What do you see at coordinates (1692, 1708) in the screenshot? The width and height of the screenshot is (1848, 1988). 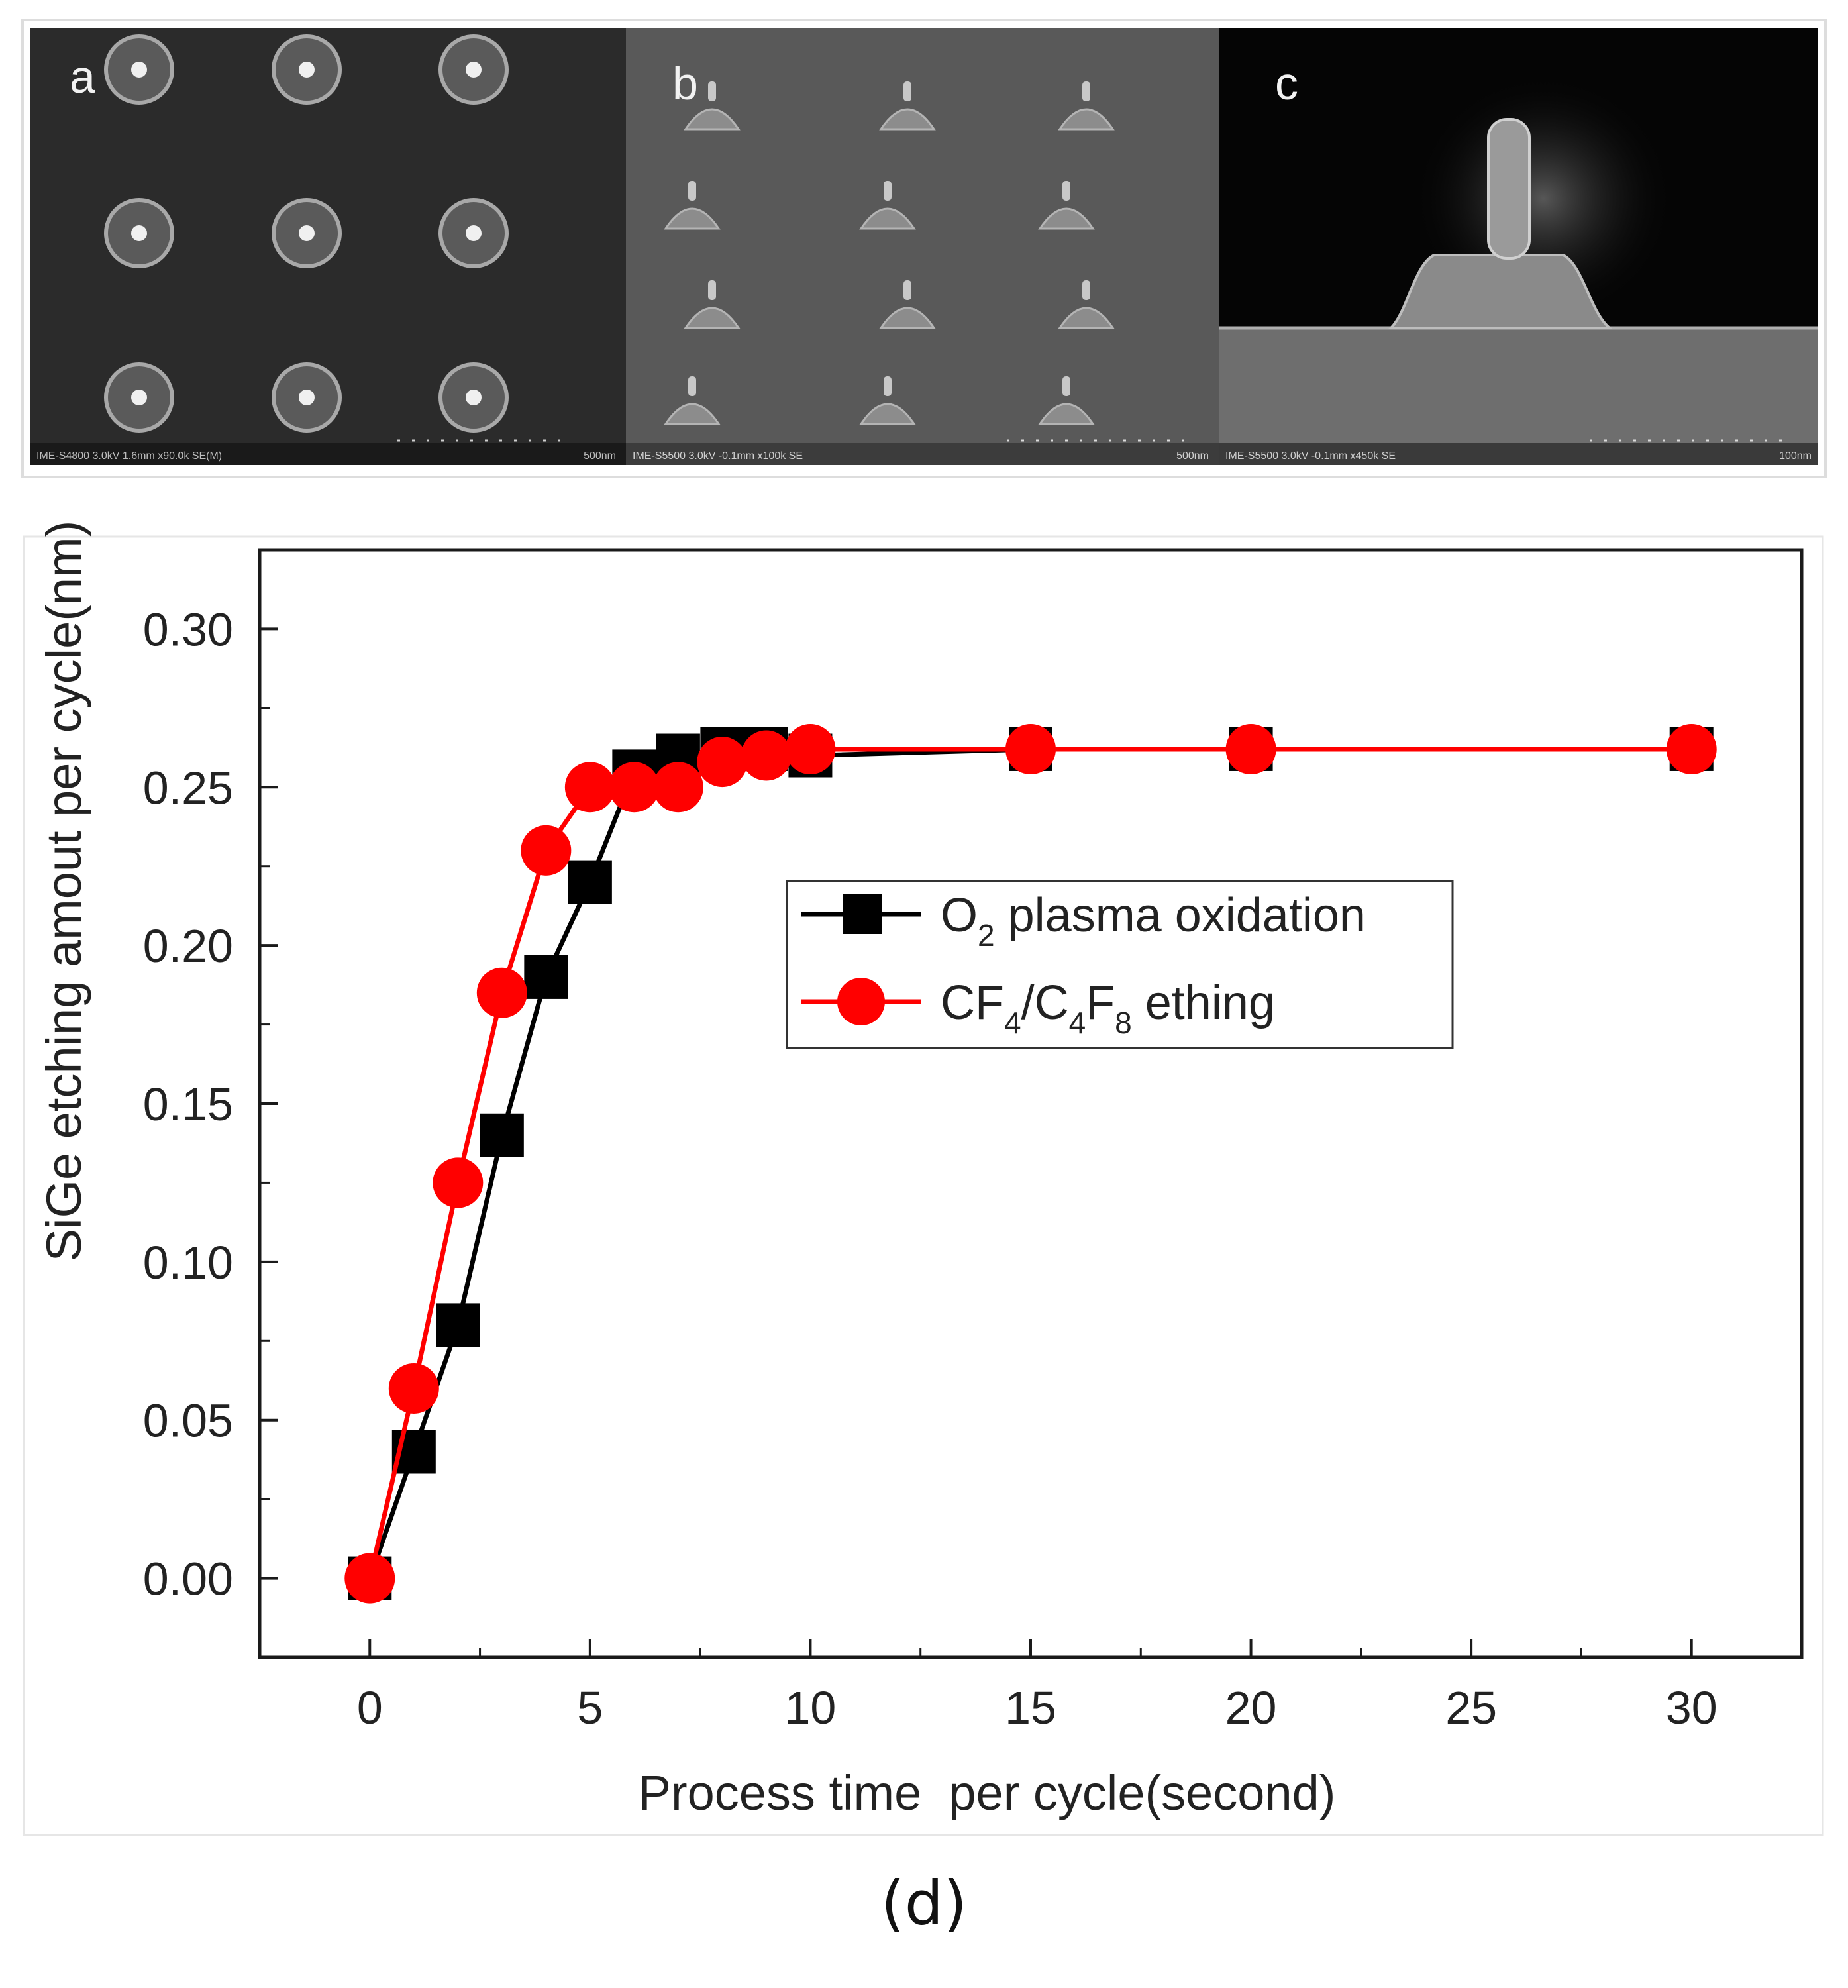 I see `x-tick-label: 30` at bounding box center [1692, 1708].